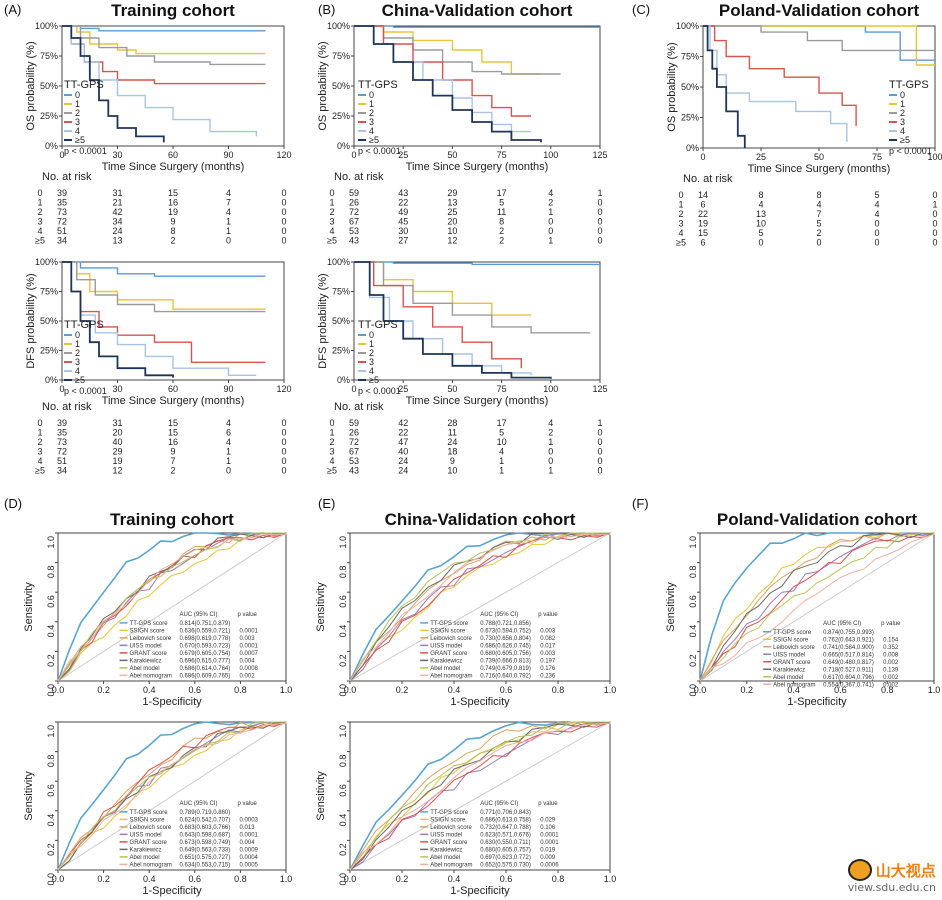 The width and height of the screenshot is (942, 900). I want to click on watermark-logo-icon, so click(859, 870).